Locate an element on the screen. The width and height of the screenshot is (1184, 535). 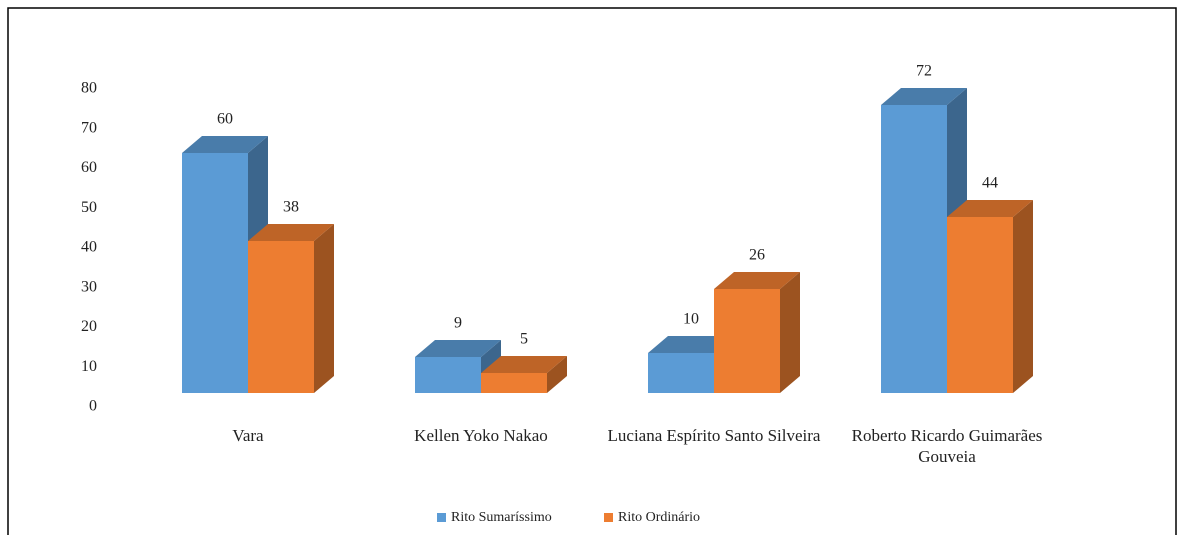
x-tick-label-box: Vara is located at coordinates (248, 435).